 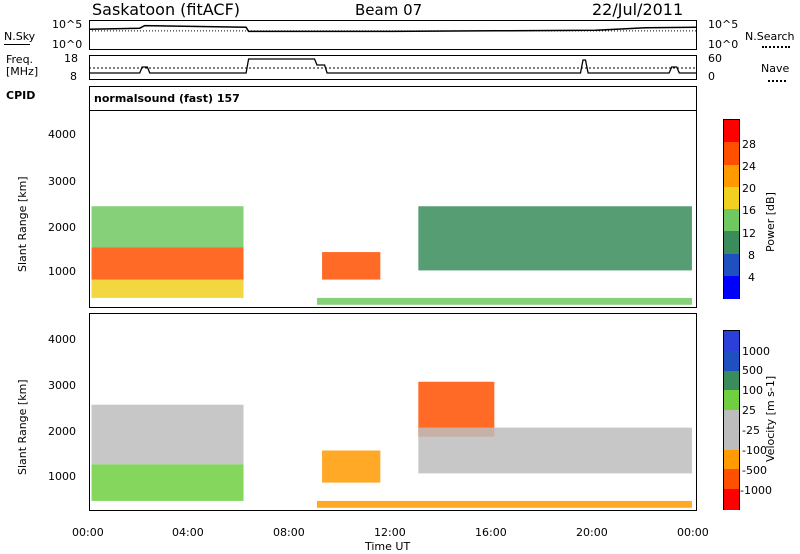 What do you see at coordinates (390, 532) in the screenshot?
I see `xtick-1200: 12:00` at bounding box center [390, 532].